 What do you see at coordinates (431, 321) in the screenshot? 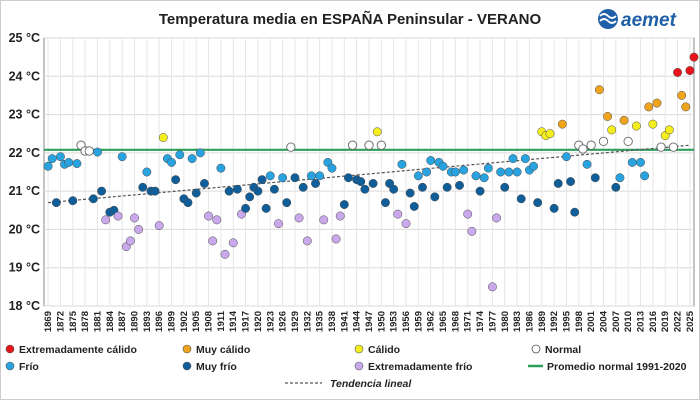
I see `x-tick-label: 1962` at bounding box center [431, 321].